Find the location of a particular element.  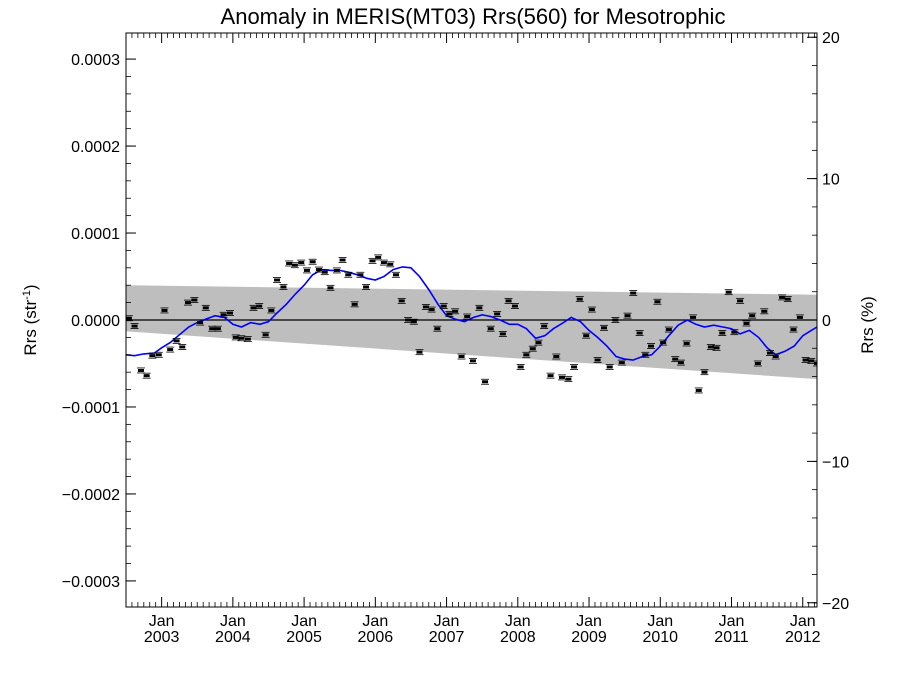

y-tick-label-left: 0.0002 is located at coordinates (95, 147).